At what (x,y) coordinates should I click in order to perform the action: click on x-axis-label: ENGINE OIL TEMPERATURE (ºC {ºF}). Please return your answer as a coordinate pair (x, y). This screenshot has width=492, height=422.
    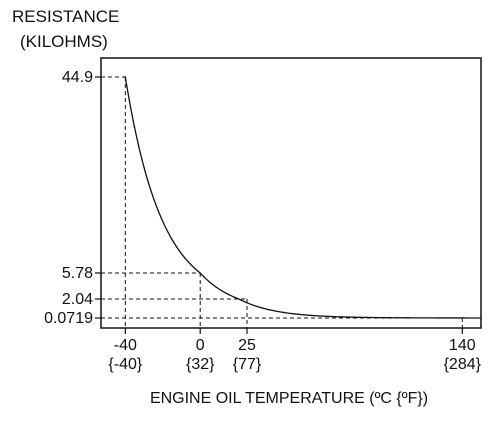
    Looking at the image, I should click on (289, 398).